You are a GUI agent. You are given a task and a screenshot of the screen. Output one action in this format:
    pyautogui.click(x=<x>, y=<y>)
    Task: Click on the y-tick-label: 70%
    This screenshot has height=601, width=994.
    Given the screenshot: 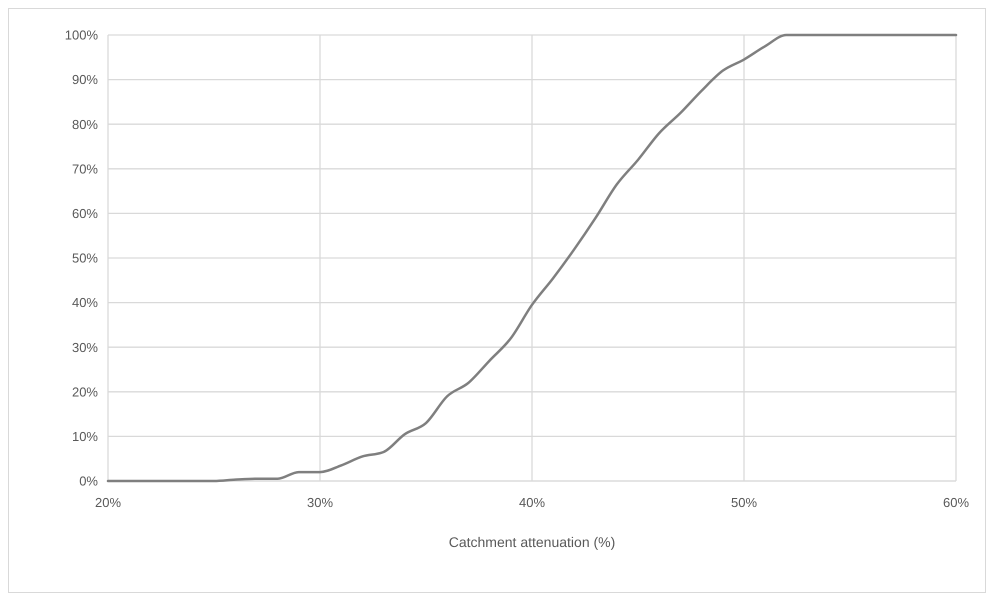 What is the action you would take?
    pyautogui.click(x=85, y=168)
    